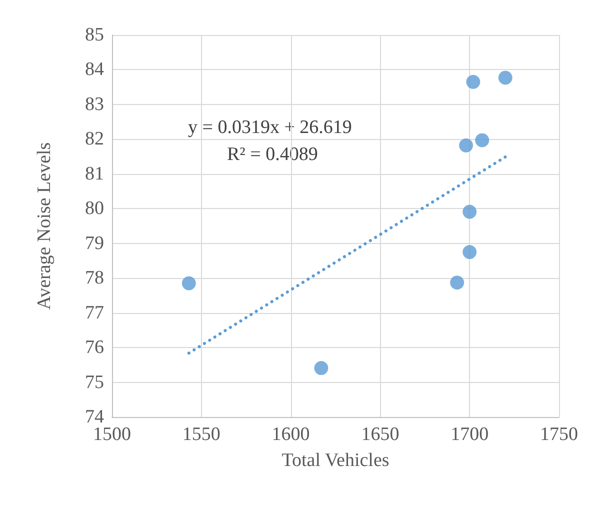 This screenshot has height=531, width=608. Describe the element at coordinates (44, 226) in the screenshot. I see `y-axis-title: Average Noise Levels` at that location.